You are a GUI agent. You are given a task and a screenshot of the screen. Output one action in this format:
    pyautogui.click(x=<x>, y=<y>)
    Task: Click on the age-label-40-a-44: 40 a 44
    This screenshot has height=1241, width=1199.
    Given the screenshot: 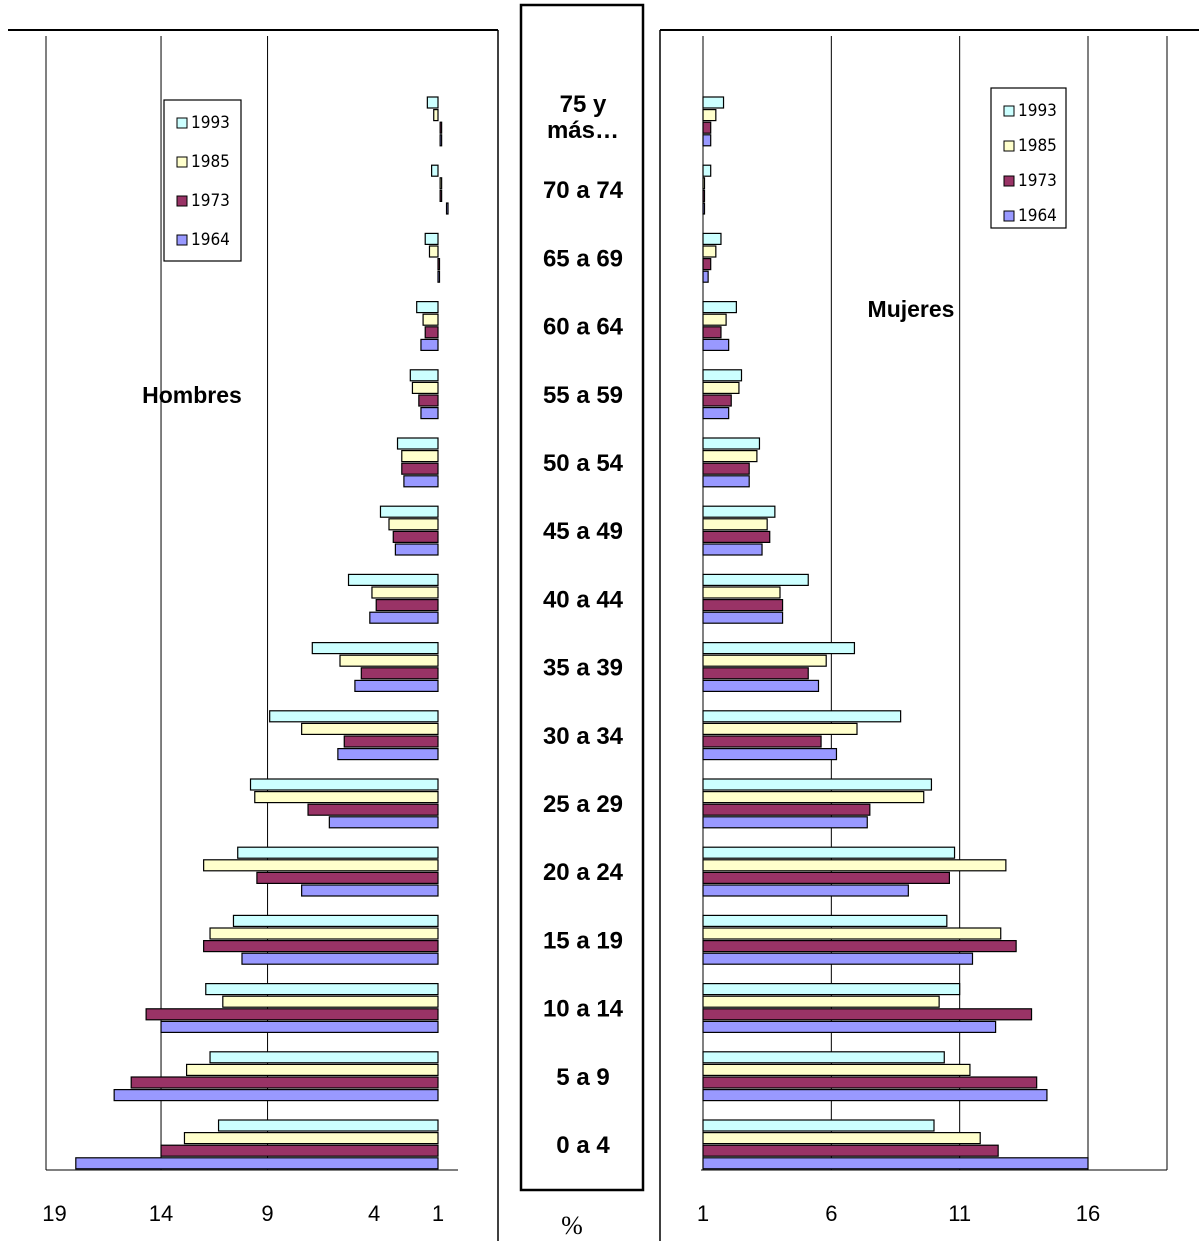 What is the action you would take?
    pyautogui.click(x=583, y=599)
    